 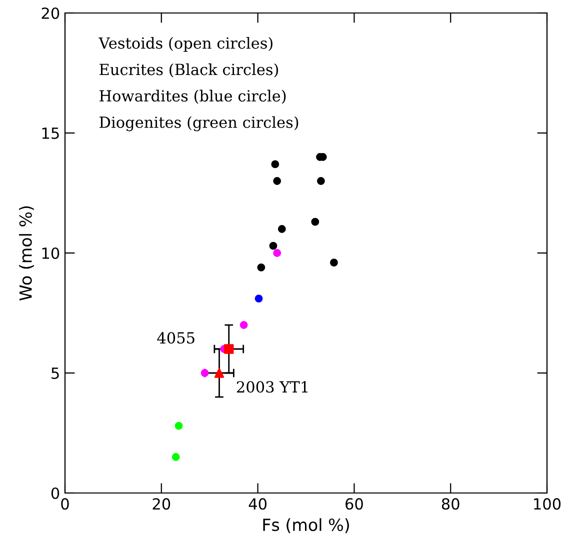 What do you see at coordinates (175, 338) in the screenshot?
I see `annotation: 4055` at bounding box center [175, 338].